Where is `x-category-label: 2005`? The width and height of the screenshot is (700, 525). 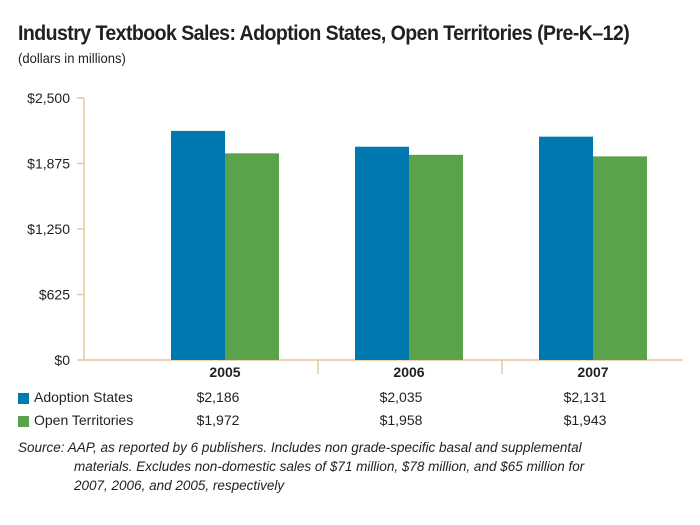
x-category-label: 2005 is located at coordinates (224, 372).